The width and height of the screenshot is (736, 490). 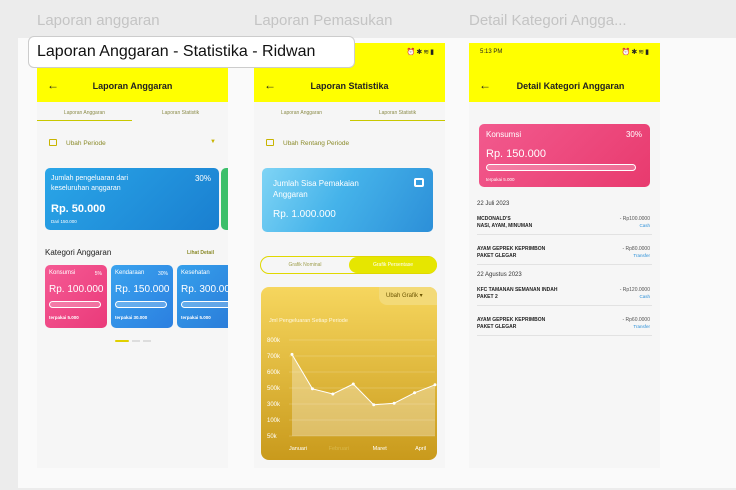 What do you see at coordinates (363, 380) in the screenshot?
I see `line` at bounding box center [363, 380].